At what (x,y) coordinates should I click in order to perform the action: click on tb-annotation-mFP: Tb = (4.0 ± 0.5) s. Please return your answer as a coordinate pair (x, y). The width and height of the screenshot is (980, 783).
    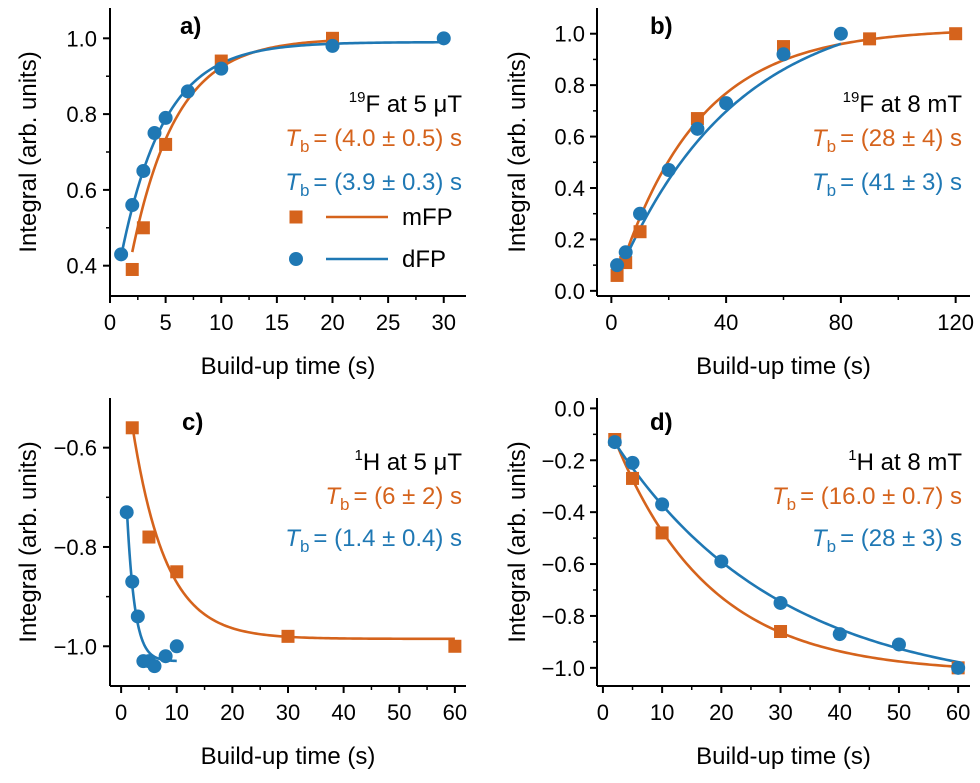
    Looking at the image, I should click on (373, 140).